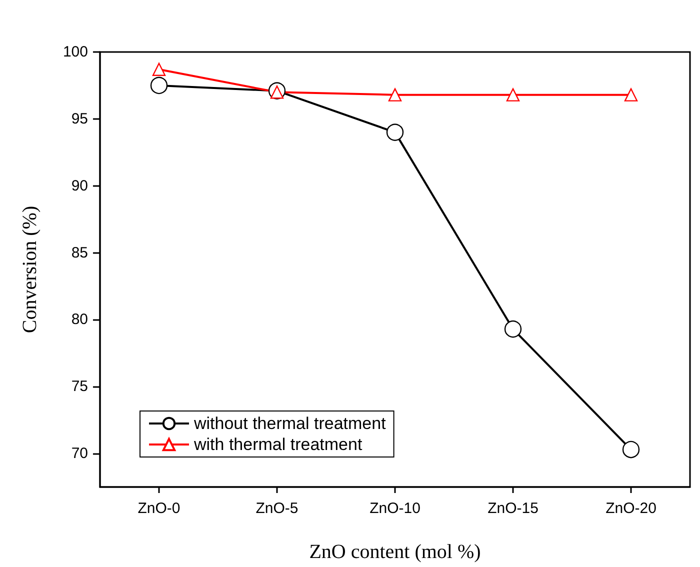 The image size is (700, 567). I want to click on x-tick-label: ZnO-10, so click(395, 508).